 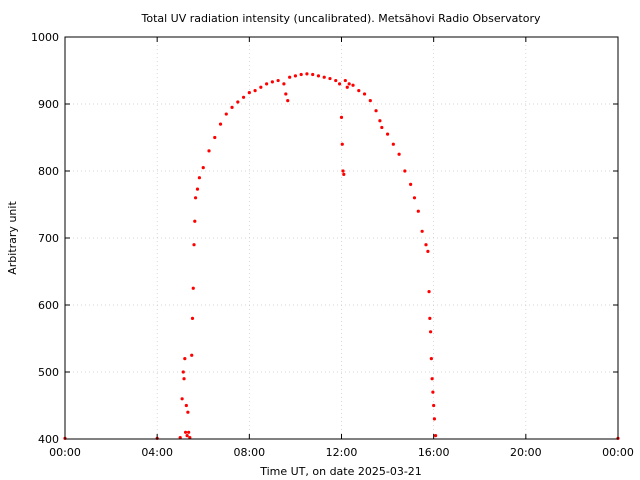 I want to click on x-tick-label: 16:00, so click(x=434, y=452).